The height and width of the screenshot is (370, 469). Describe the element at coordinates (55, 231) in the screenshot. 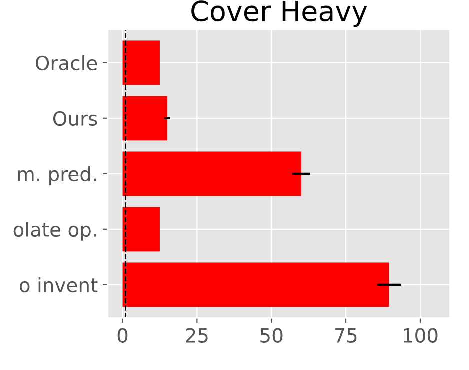

I see `y-tick-label: olate op.` at that location.